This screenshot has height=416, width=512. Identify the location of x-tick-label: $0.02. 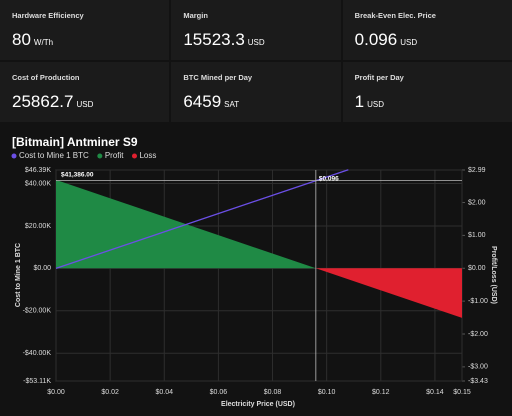
(110, 392).